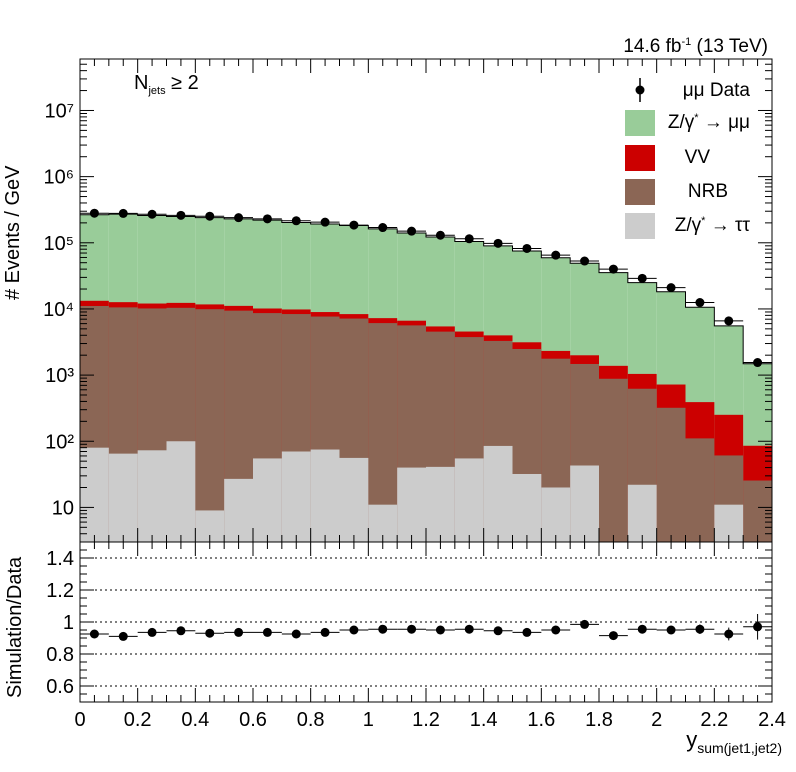  I want to click on x-tick-label-1: 0.2, so click(138, 720).